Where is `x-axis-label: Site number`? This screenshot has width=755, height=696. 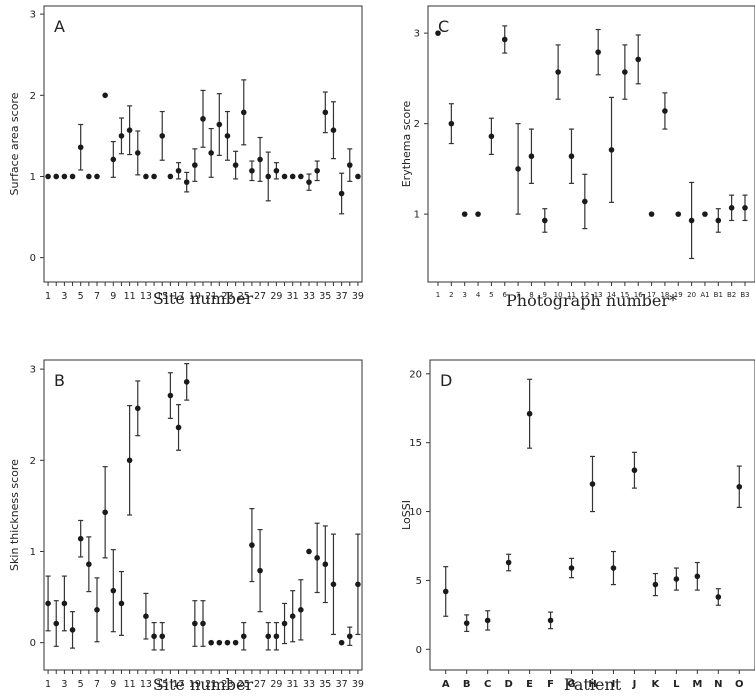 x-axis-label: Site number is located at coordinates (203, 684).